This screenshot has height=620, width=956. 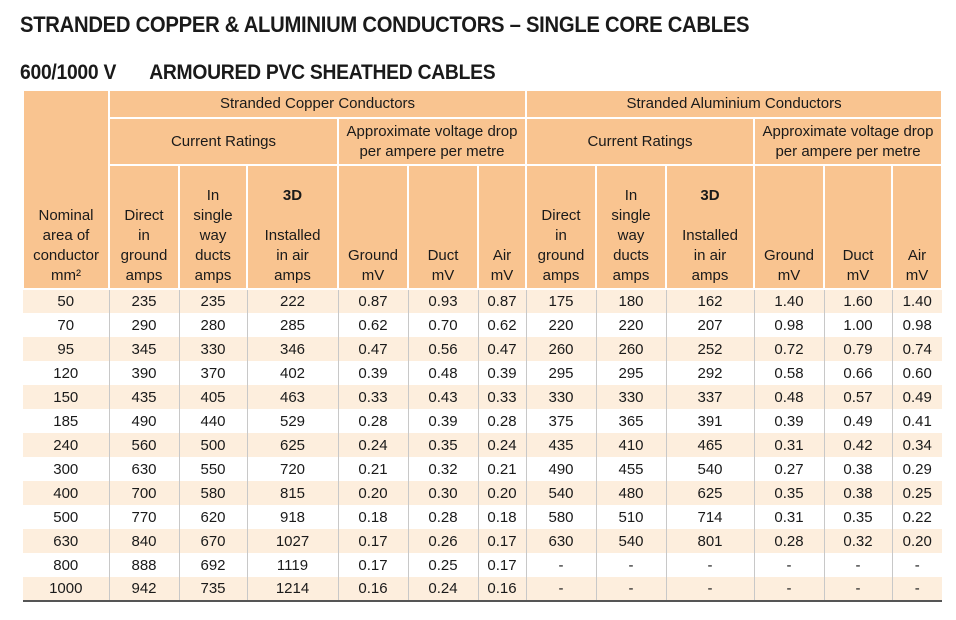 I want to click on table-cell: 295, so click(x=630, y=373).